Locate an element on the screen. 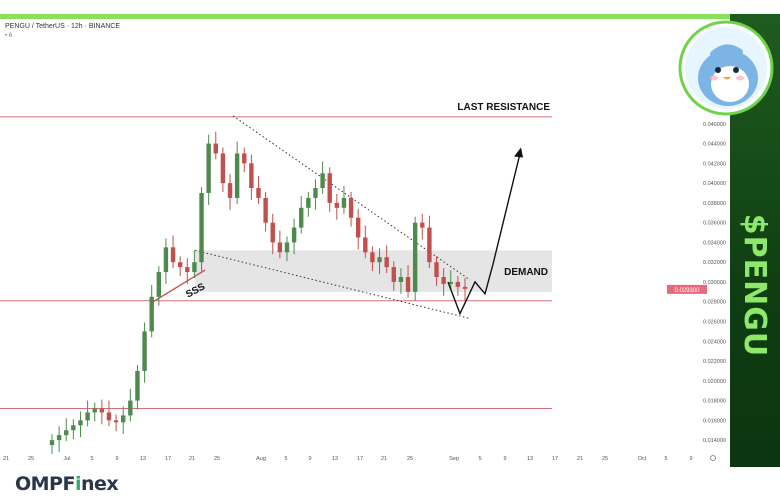 Image resolution: width=780 pixels, height=503 pixels. last-price-tag is located at coordinates (687, 289).